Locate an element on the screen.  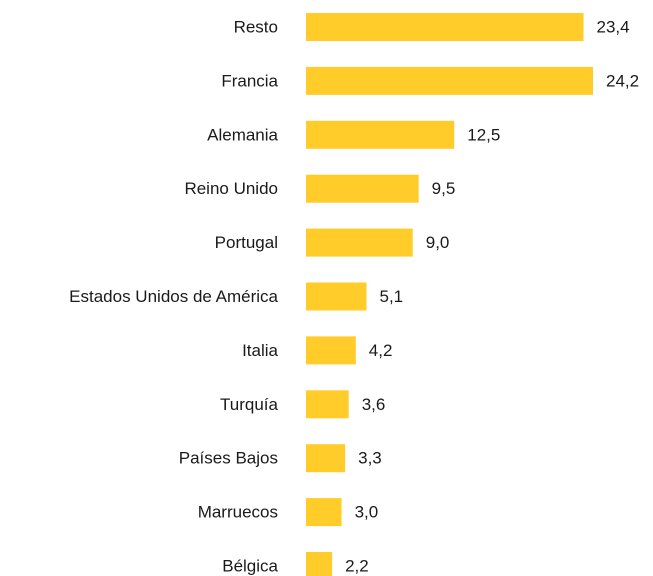
category-label: Marruecos is located at coordinates (238, 512).